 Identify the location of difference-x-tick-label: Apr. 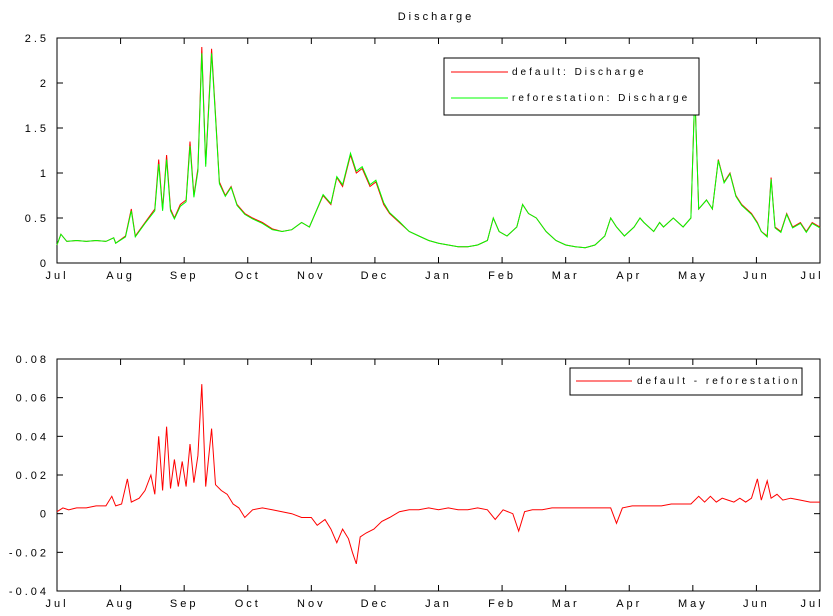
(629, 604).